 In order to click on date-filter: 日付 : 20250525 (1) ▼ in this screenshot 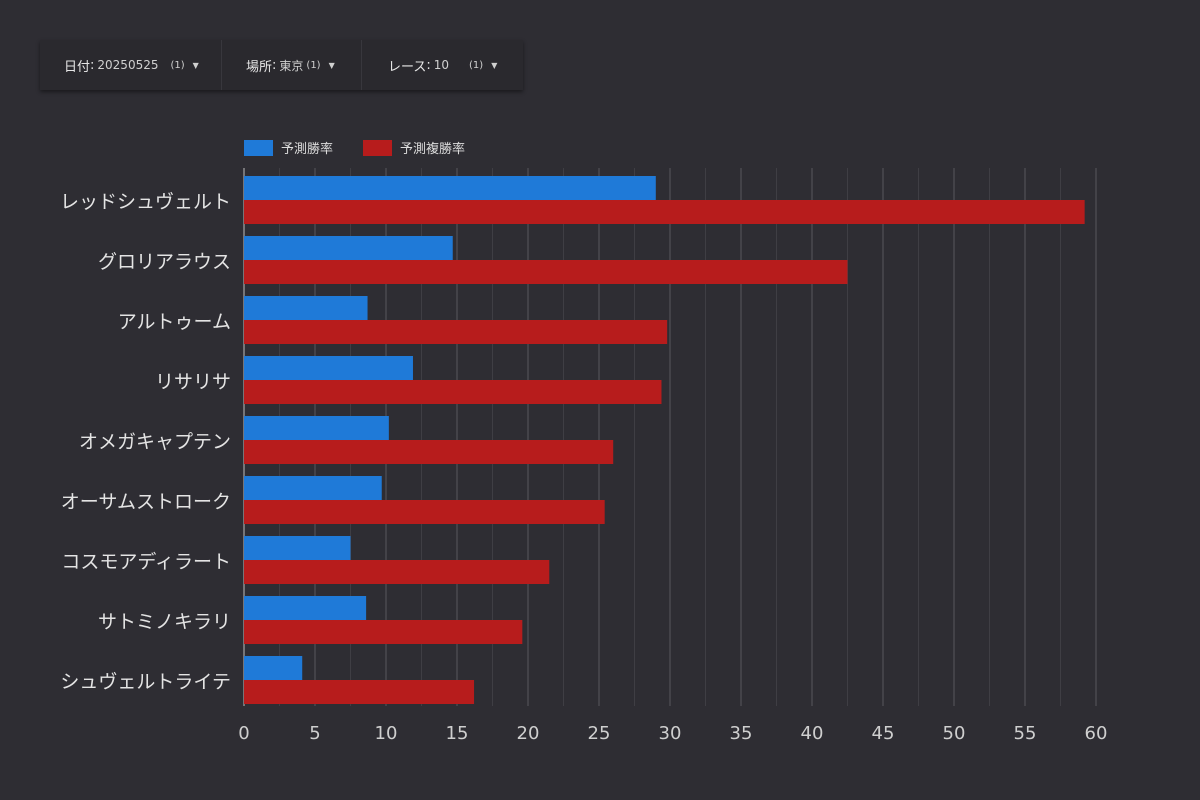, I will do `click(131, 65)`.